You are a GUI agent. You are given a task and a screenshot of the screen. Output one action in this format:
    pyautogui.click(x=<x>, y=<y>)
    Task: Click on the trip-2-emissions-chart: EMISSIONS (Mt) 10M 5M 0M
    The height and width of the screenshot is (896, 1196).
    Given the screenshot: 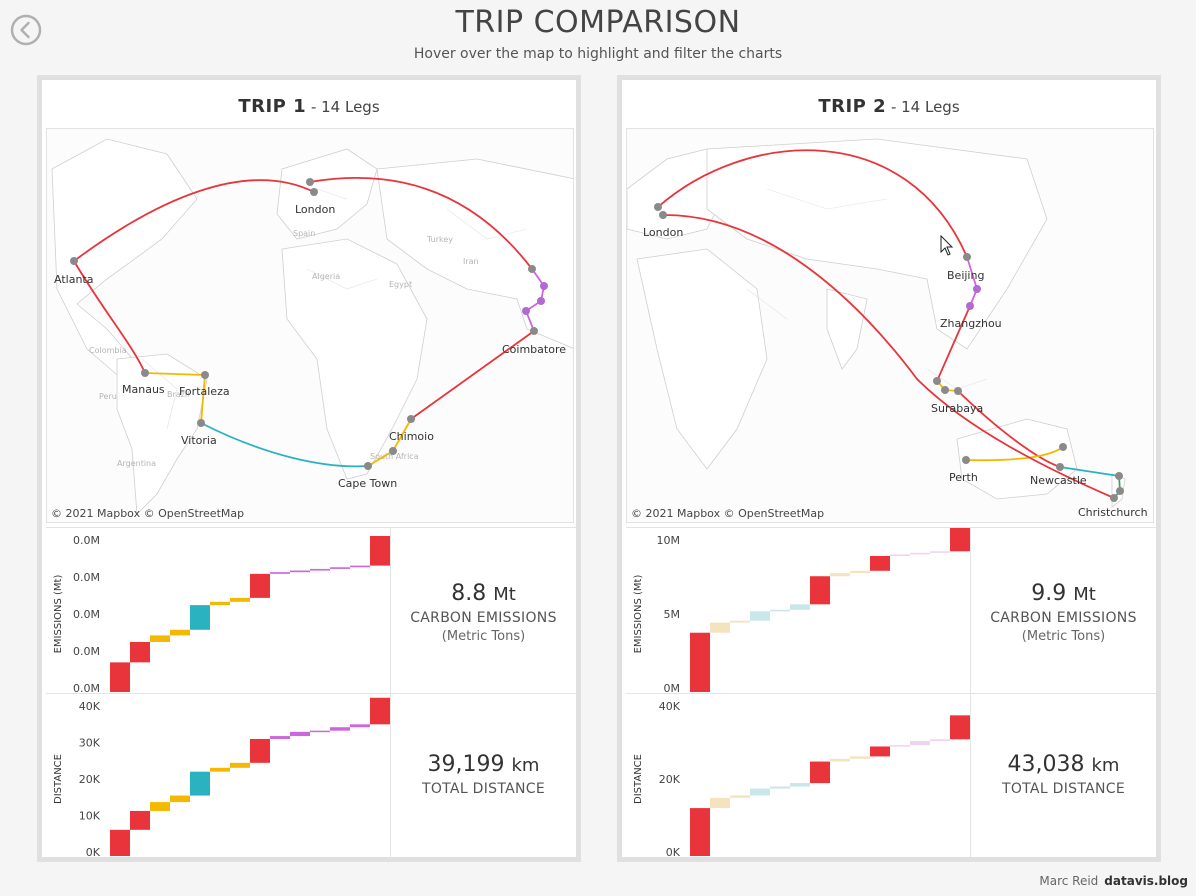 What is the action you would take?
    pyautogui.click(x=798, y=610)
    